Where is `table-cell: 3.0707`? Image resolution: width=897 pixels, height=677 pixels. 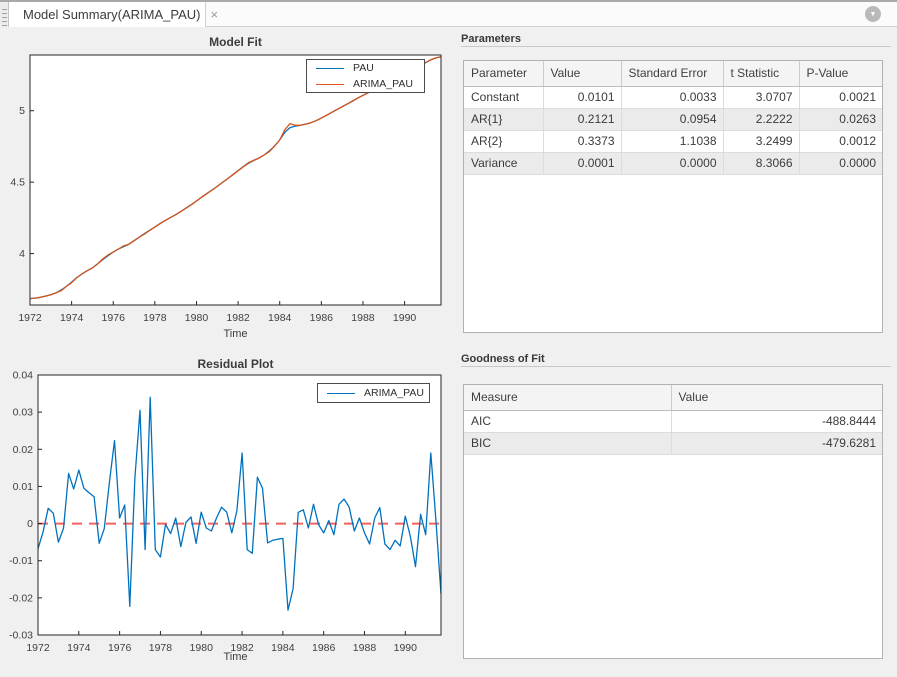
table-cell: 3.0707 is located at coordinates (761, 97).